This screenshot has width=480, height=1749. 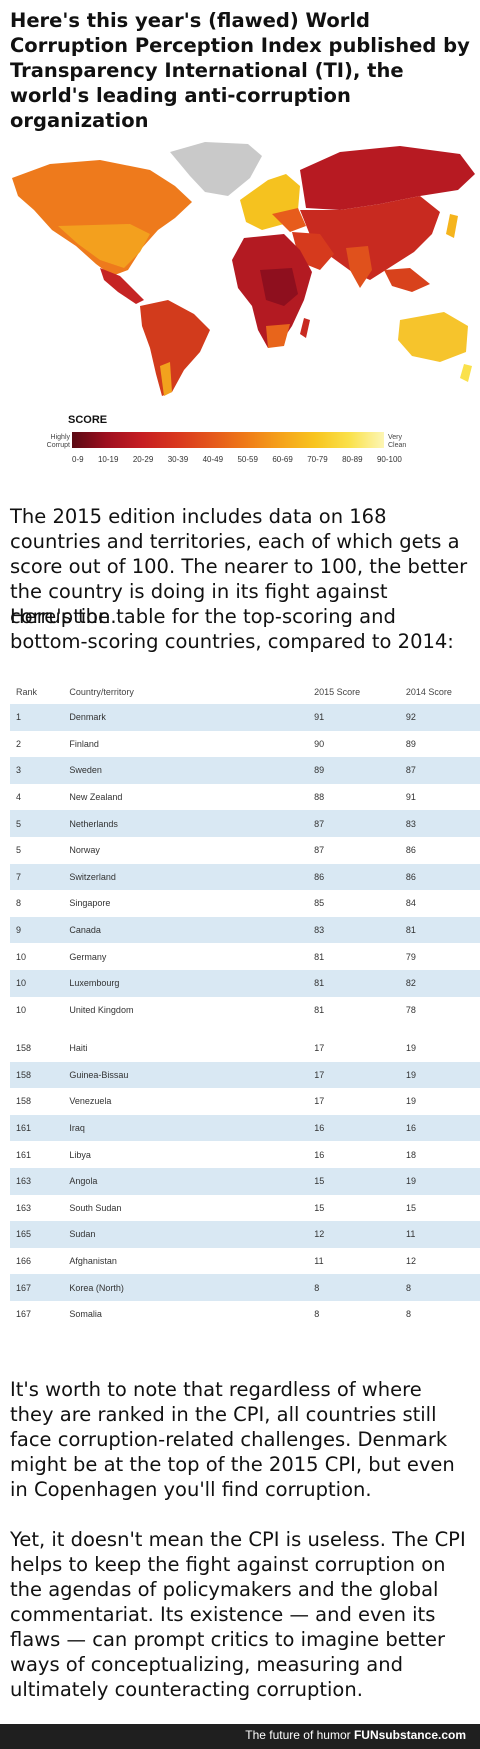 What do you see at coordinates (442, 1234) in the screenshot?
I see `score-2014-cell: 11` at bounding box center [442, 1234].